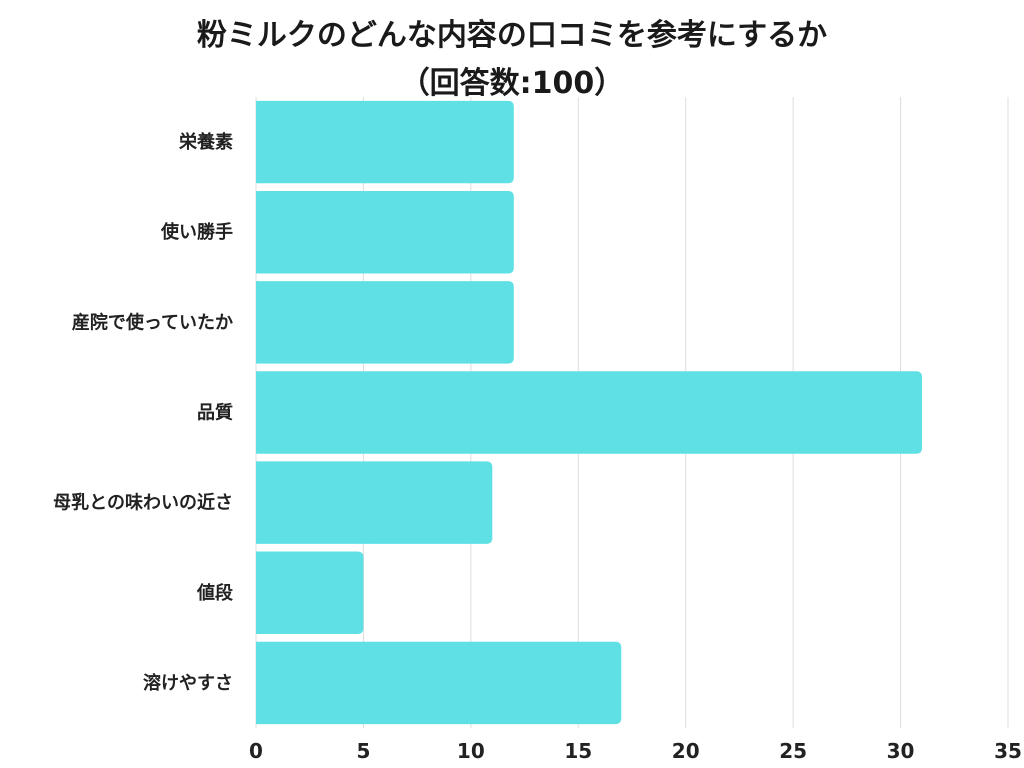 The height and width of the screenshot is (768, 1024). What do you see at coordinates (901, 751) in the screenshot?
I see `x-tick-label: 30` at bounding box center [901, 751].